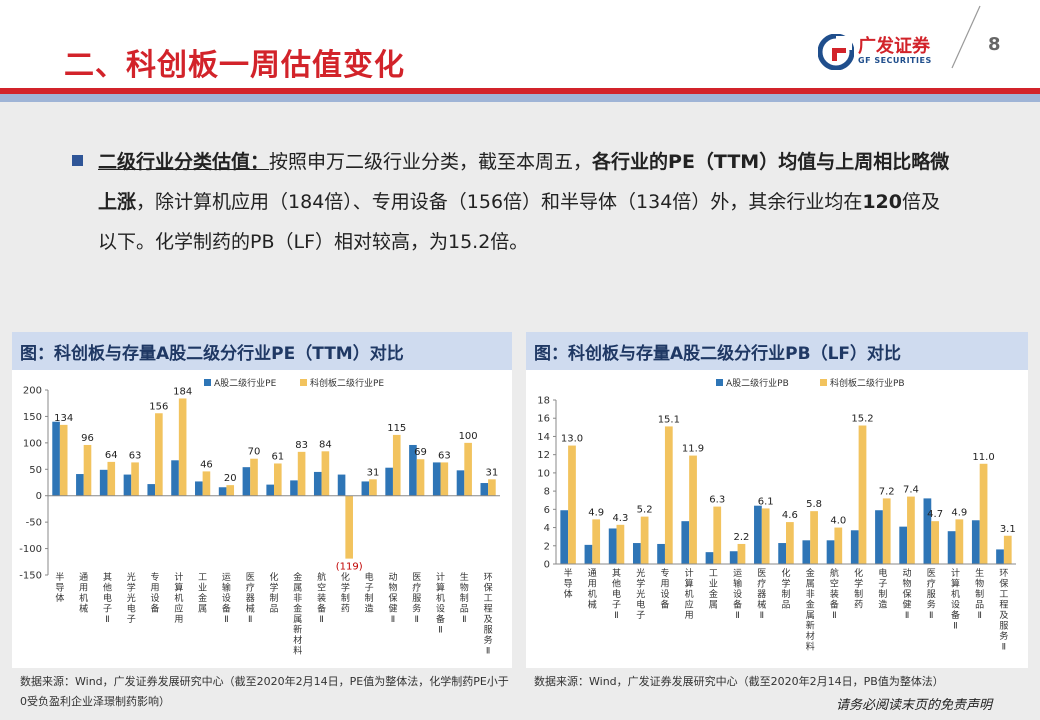 The image size is (1040, 720). What do you see at coordinates (543, 401) in the screenshot?
I see `y-tick-label: 18` at bounding box center [543, 401].